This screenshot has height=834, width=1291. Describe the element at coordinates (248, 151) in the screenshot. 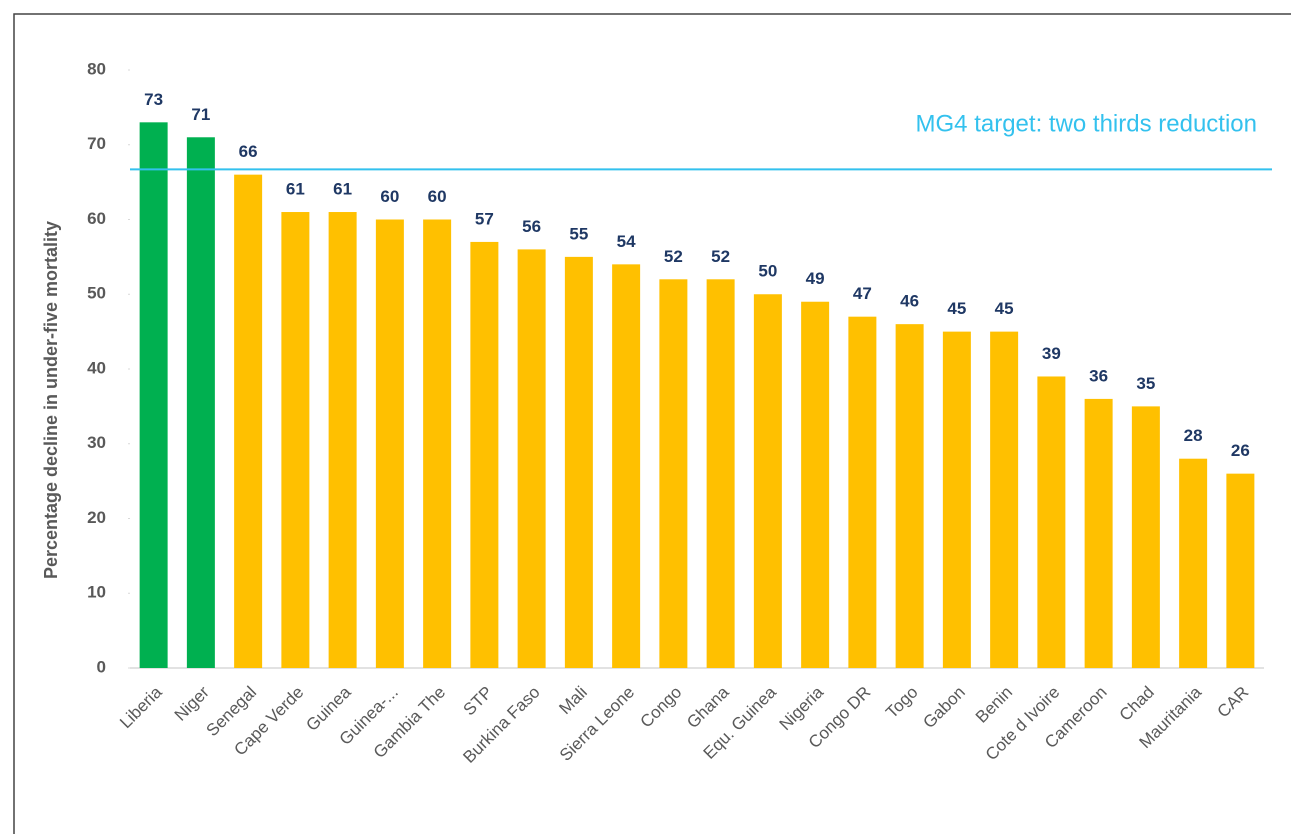

I see `value-label: 66` at that location.